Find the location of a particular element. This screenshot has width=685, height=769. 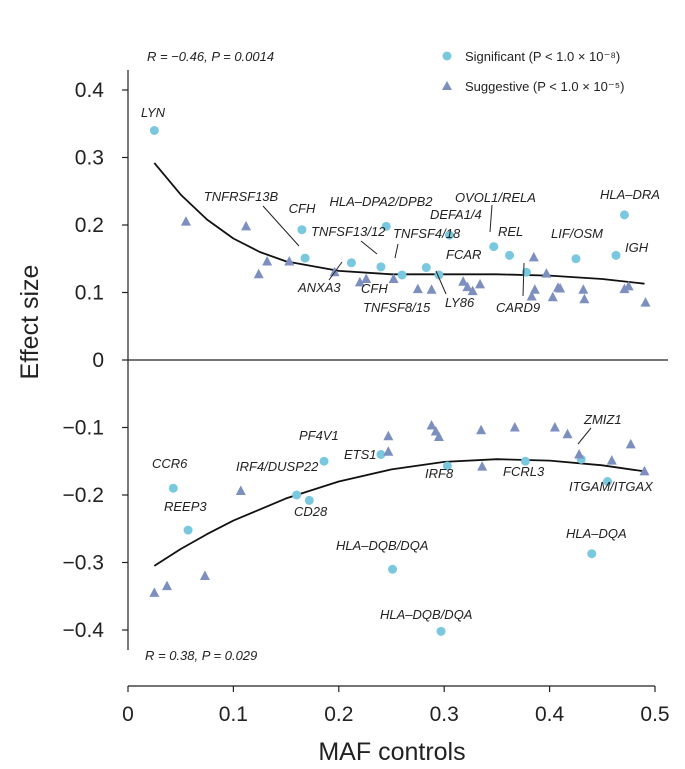

gene-label: DEFA1/4 is located at coordinates (456, 214).